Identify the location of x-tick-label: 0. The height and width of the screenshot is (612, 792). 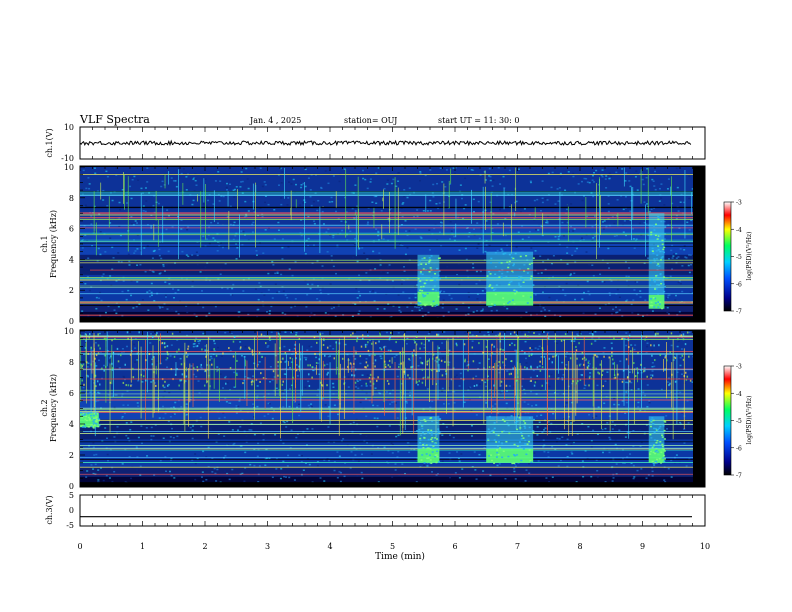
(79, 546).